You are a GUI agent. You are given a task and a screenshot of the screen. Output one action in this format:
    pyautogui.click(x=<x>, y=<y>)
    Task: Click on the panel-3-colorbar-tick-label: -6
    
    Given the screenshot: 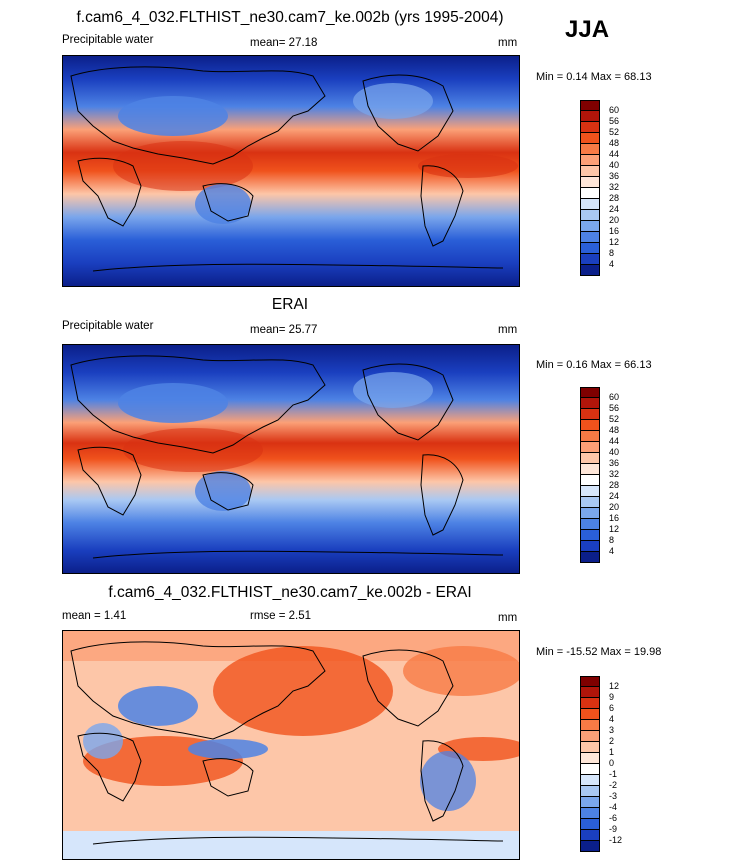 What is the action you would take?
    pyautogui.click(x=613, y=818)
    